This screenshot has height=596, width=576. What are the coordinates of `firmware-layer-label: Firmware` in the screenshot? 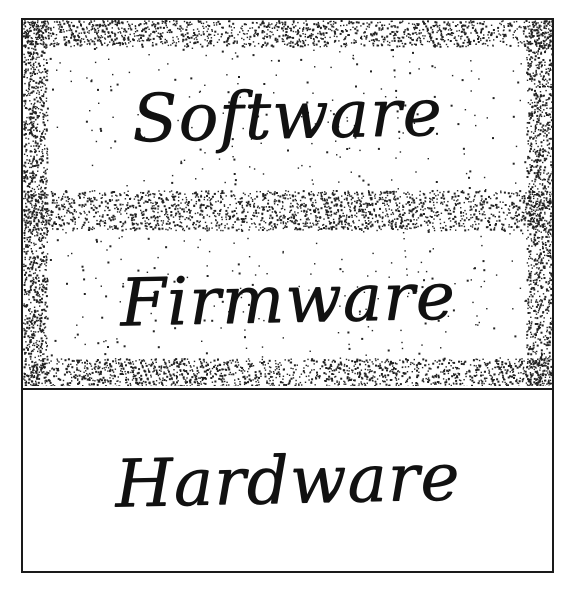 It's located at (287, 299).